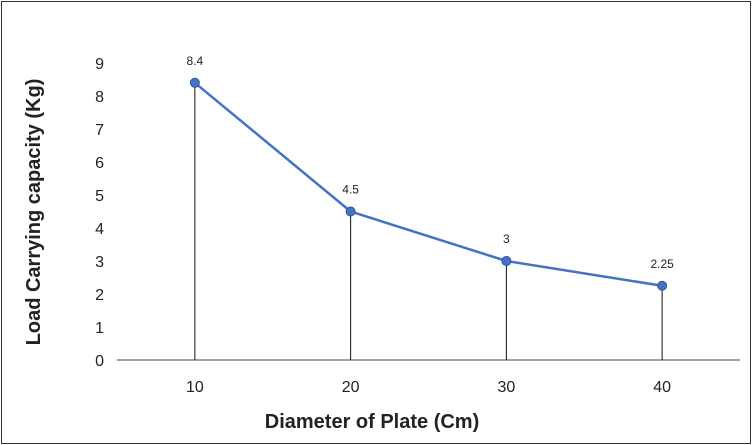  What do you see at coordinates (99, 295) in the screenshot?
I see `y-tick-label: 2` at bounding box center [99, 295].